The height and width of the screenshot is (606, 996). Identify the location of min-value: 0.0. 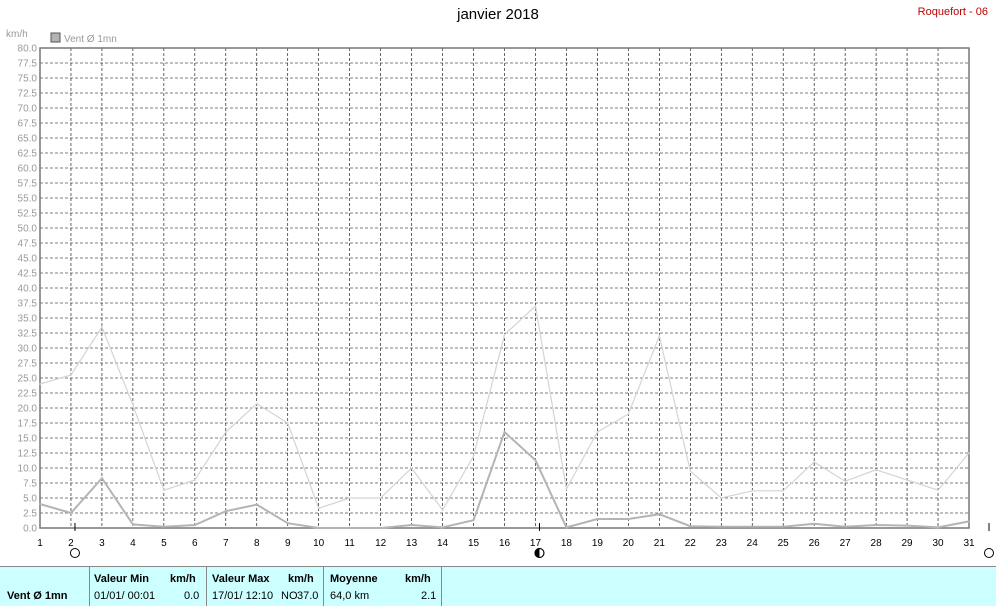
(192, 596).